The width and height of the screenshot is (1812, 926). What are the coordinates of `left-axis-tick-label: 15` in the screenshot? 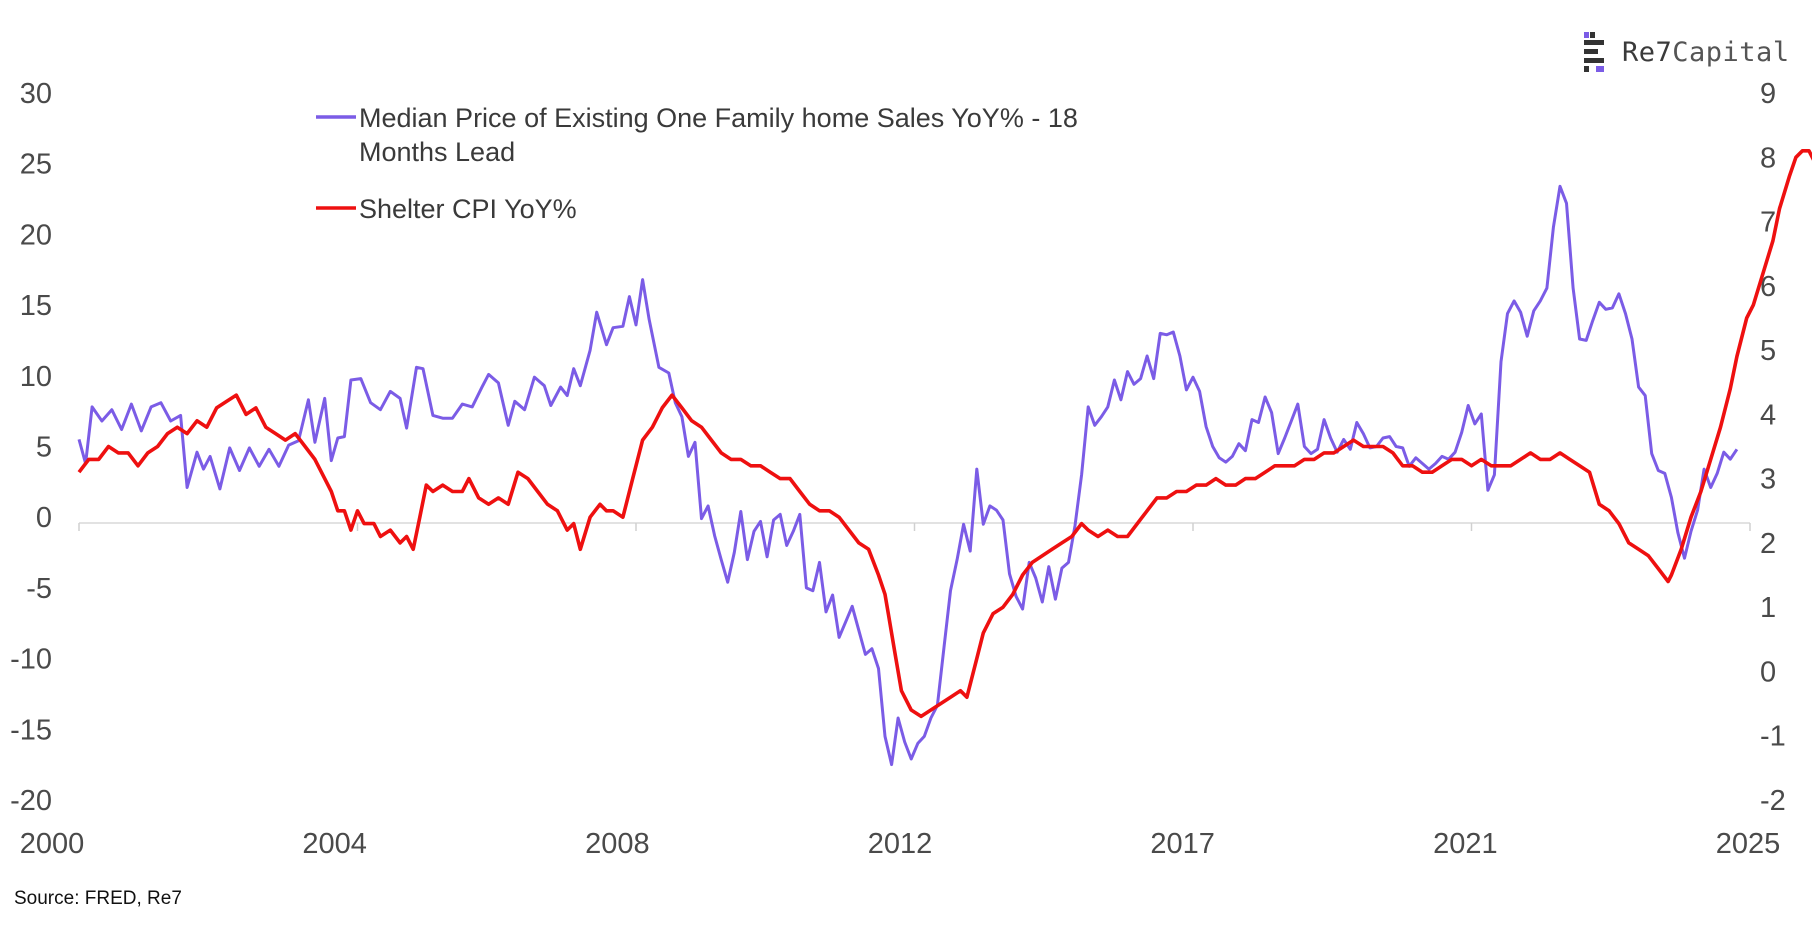 It's located at (36, 306).